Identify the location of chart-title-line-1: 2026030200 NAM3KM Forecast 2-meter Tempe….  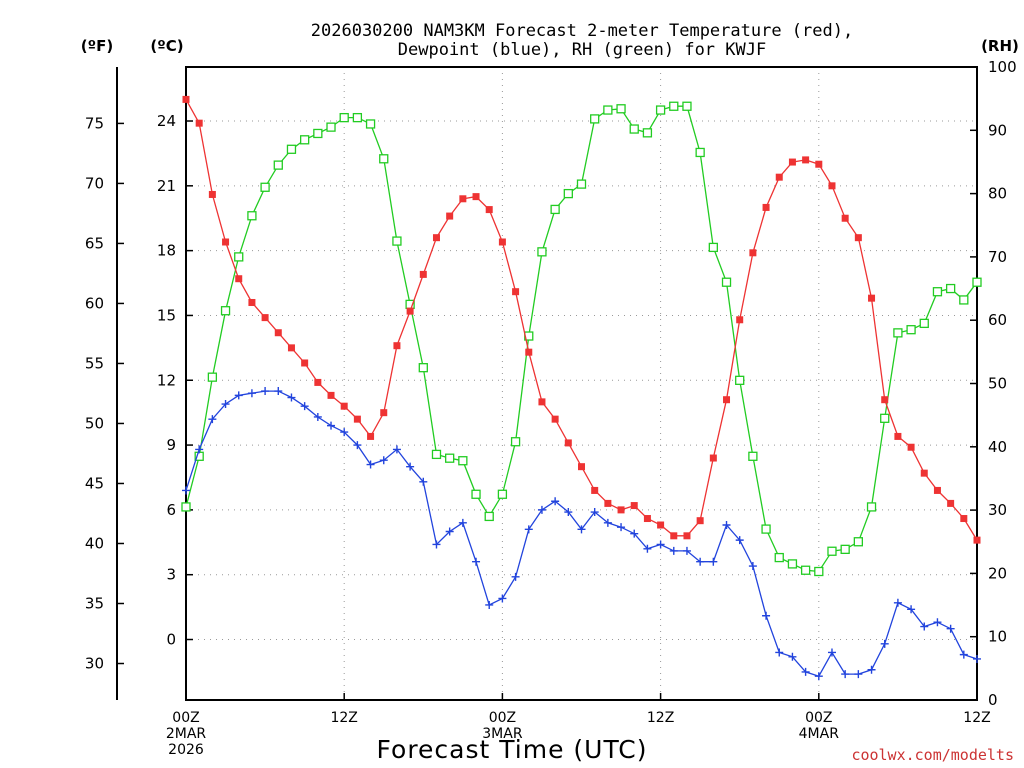
(582, 31).